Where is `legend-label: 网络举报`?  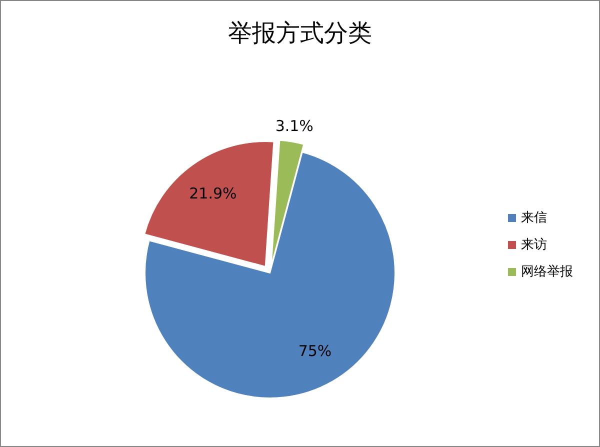 legend-label: 网络举报 is located at coordinates (547, 272).